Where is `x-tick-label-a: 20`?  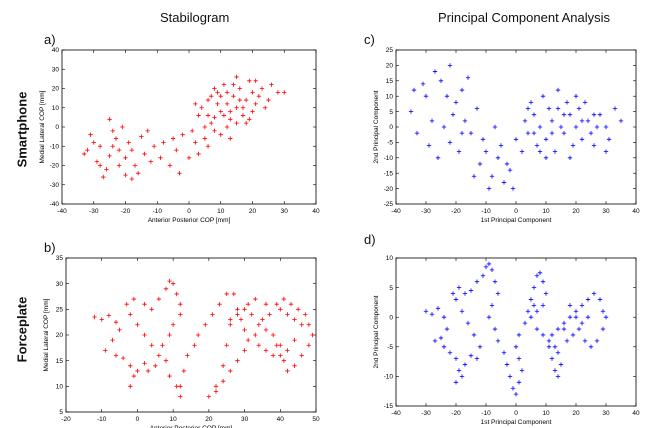 x-tick-label-a: 20 is located at coordinates (253, 211).